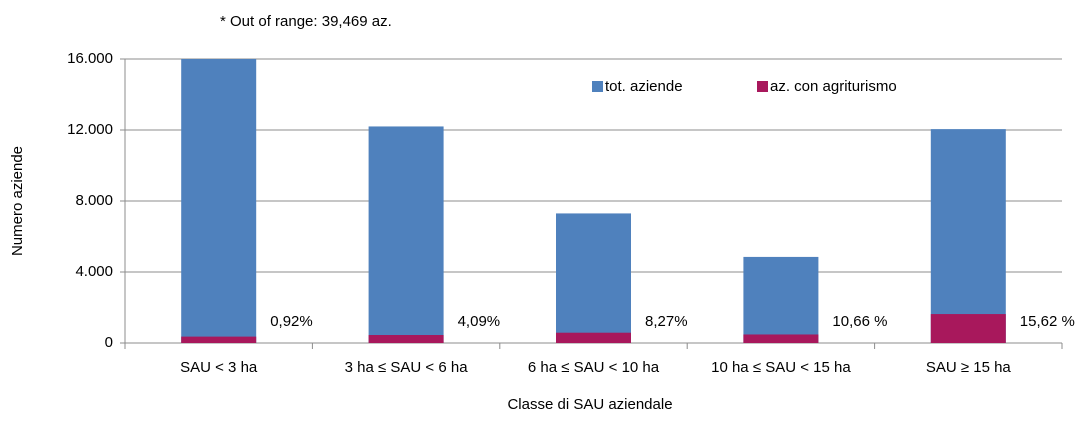  What do you see at coordinates (833, 86) in the screenshot?
I see `legend-label: az. con agriturismo` at bounding box center [833, 86].